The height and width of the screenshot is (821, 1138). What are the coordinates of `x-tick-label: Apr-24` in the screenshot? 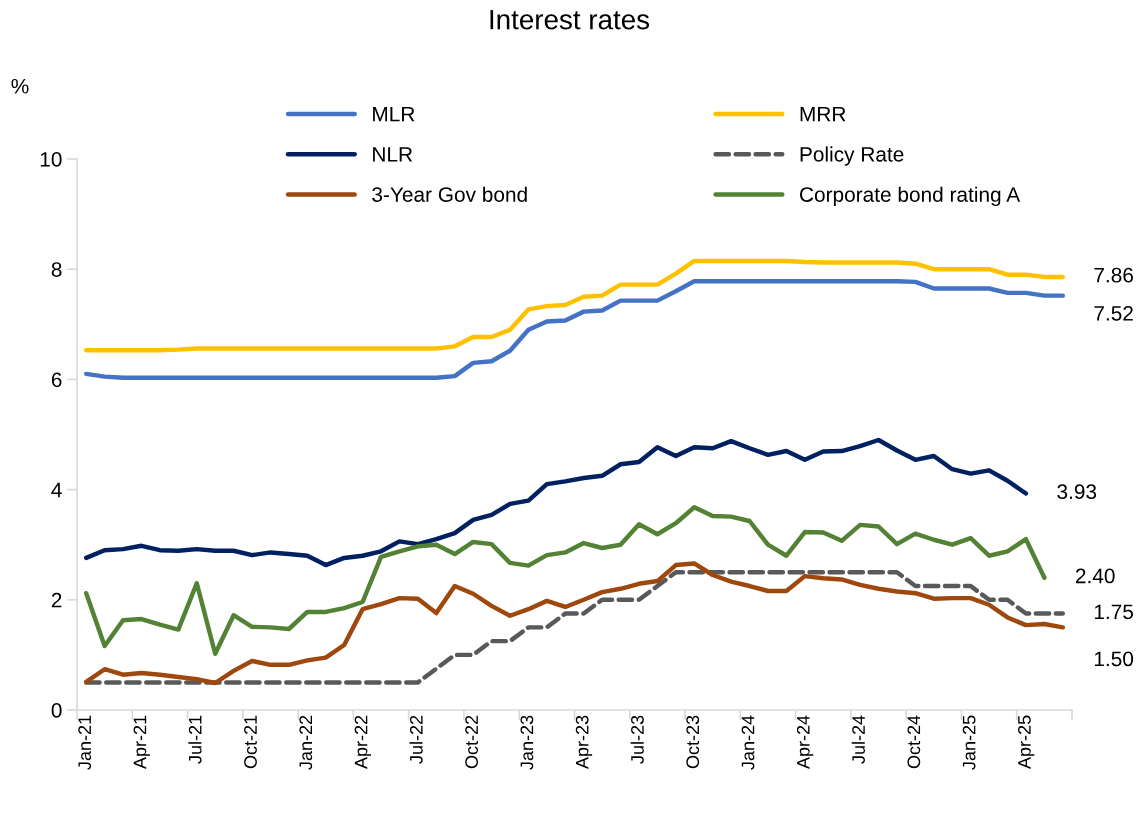 It's located at (805, 742).